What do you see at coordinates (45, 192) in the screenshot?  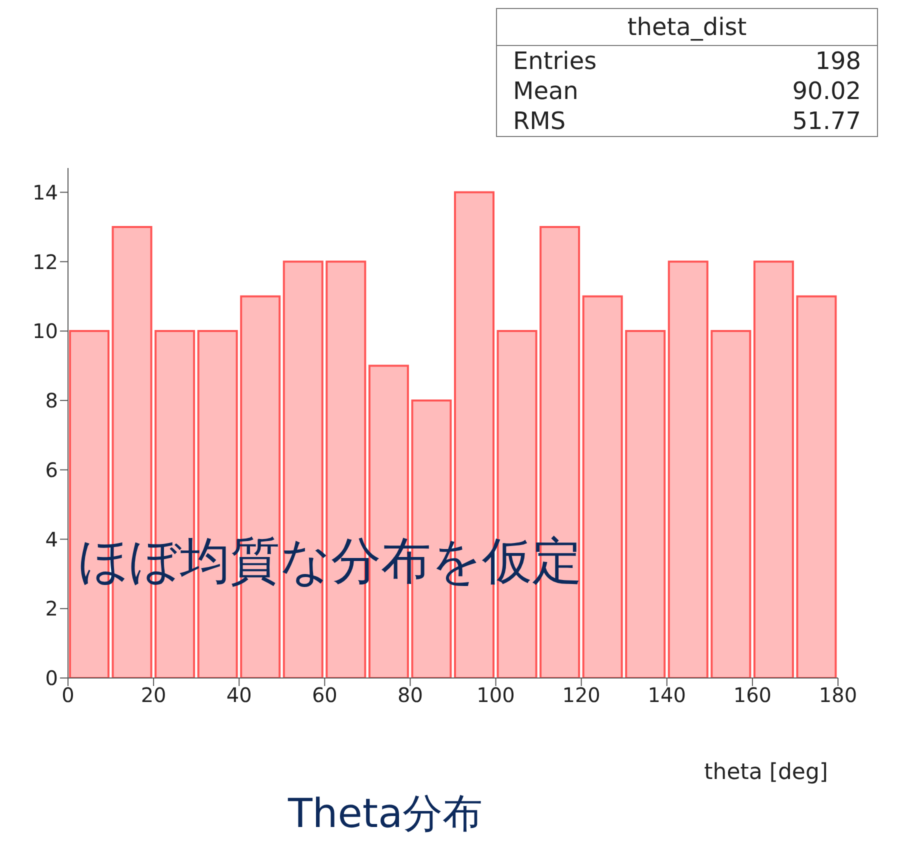 I see `y-tick-label: 14` at bounding box center [45, 192].